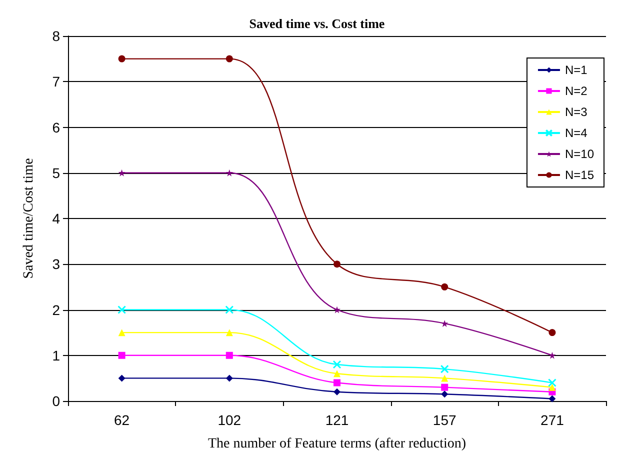 The image size is (634, 469). Describe the element at coordinates (56, 36) in the screenshot. I see `y-tick-label: 8` at that location.